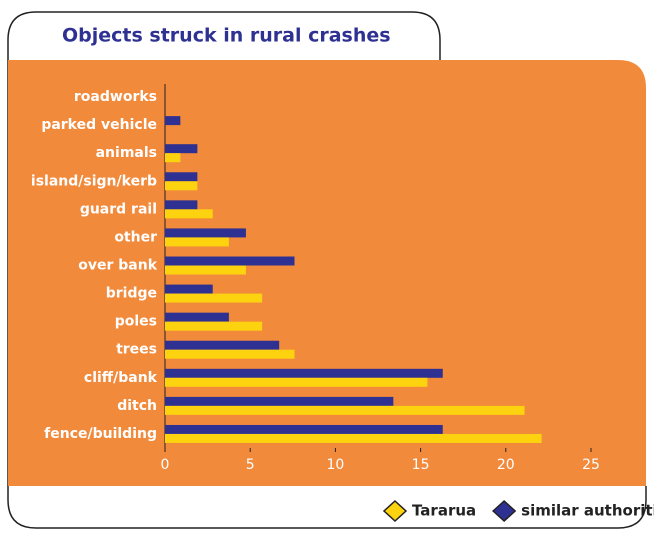 The height and width of the screenshot is (534, 654). What do you see at coordinates (94, 181) in the screenshot?
I see `y-tick-label: island/sign/kerb` at bounding box center [94, 181].